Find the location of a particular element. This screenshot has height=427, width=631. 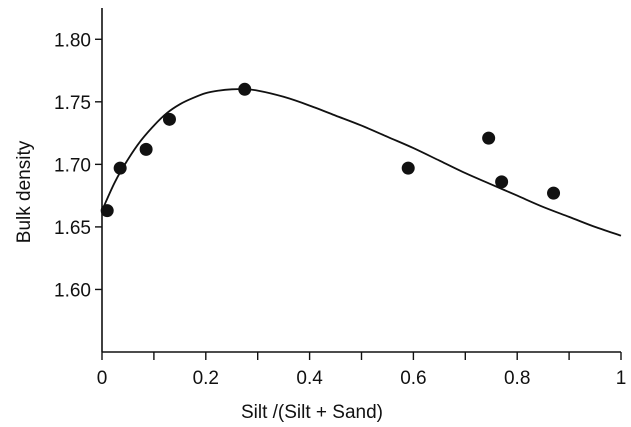

y-tick-label: 1.80 is located at coordinates (72, 40).